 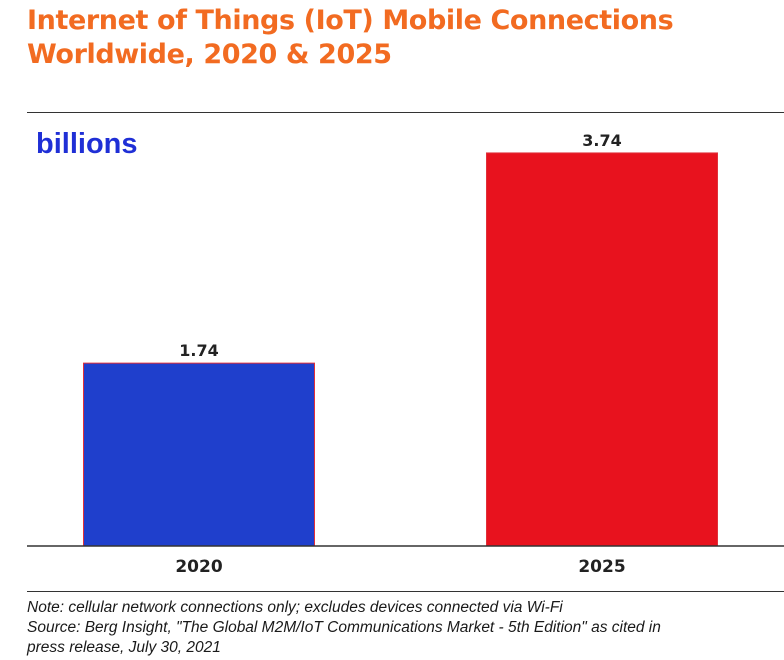 I want to click on bar-2020, so click(x=199, y=454).